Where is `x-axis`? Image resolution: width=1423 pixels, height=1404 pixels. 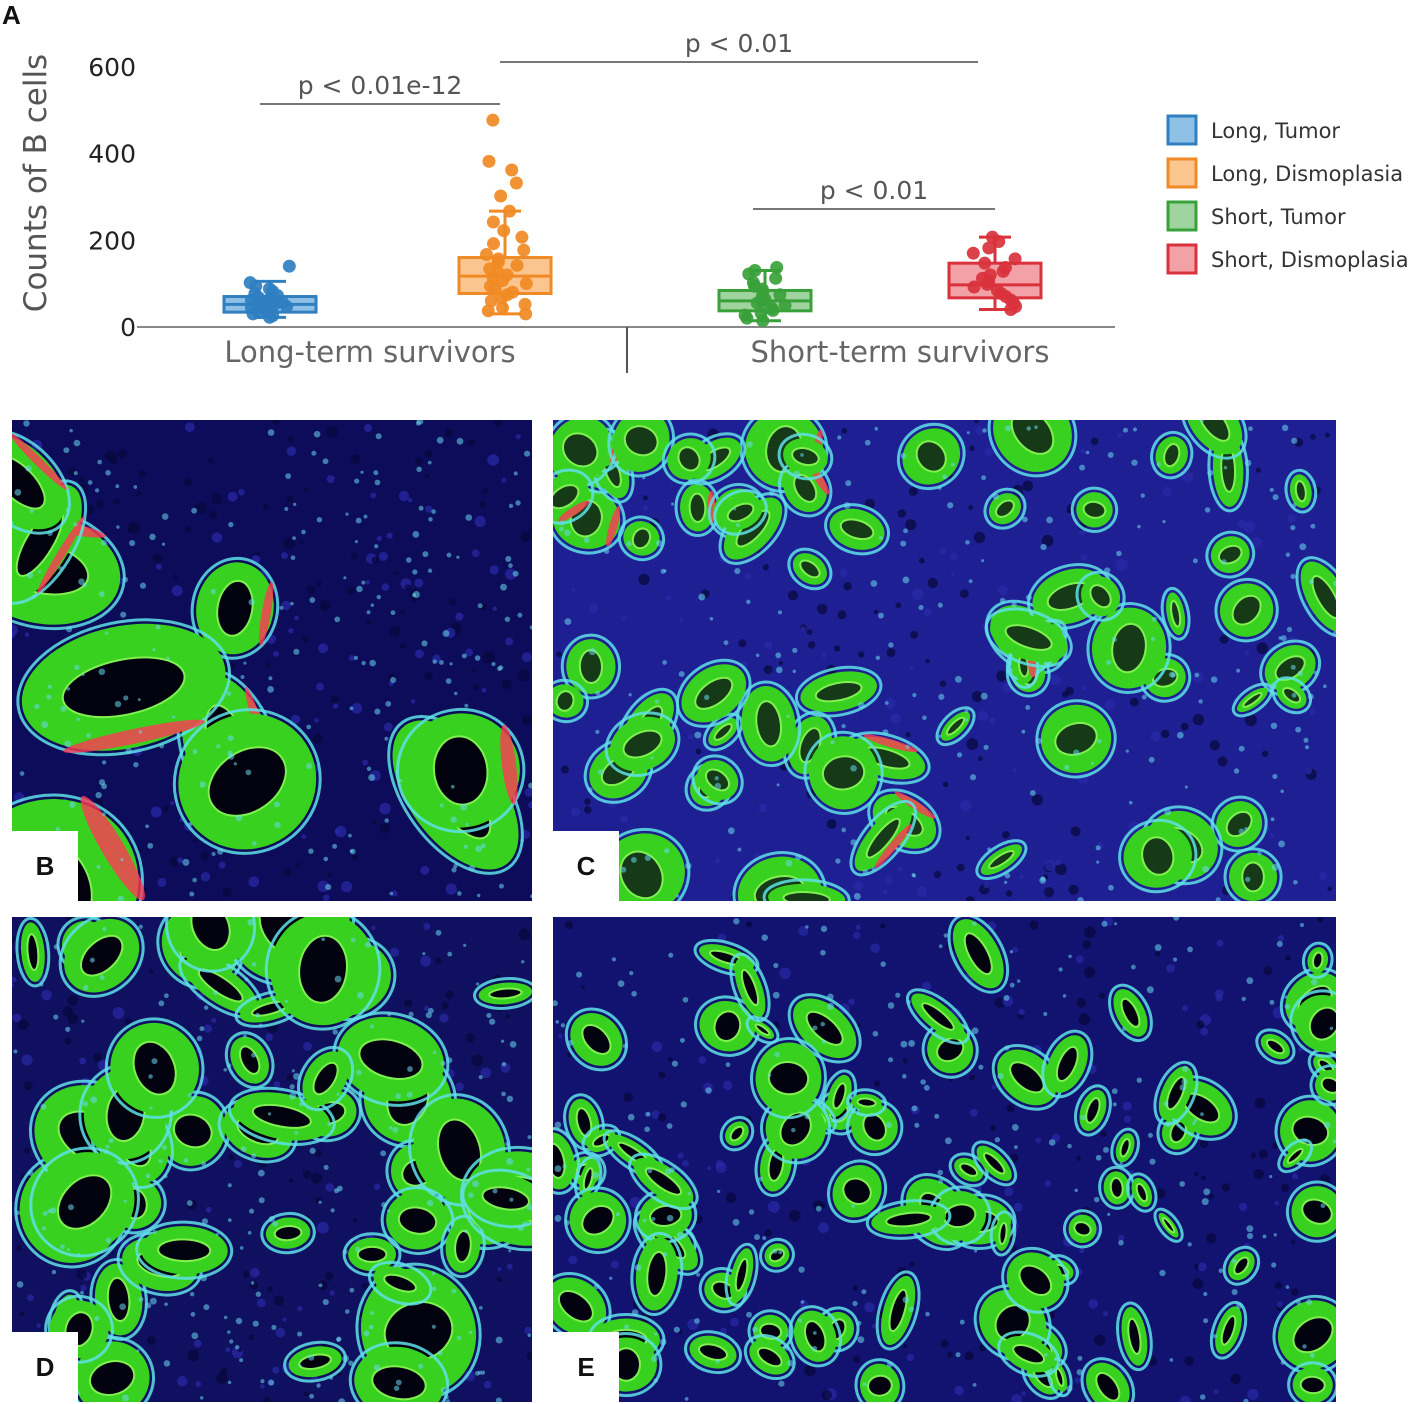 x-axis is located at coordinates (626, 349).